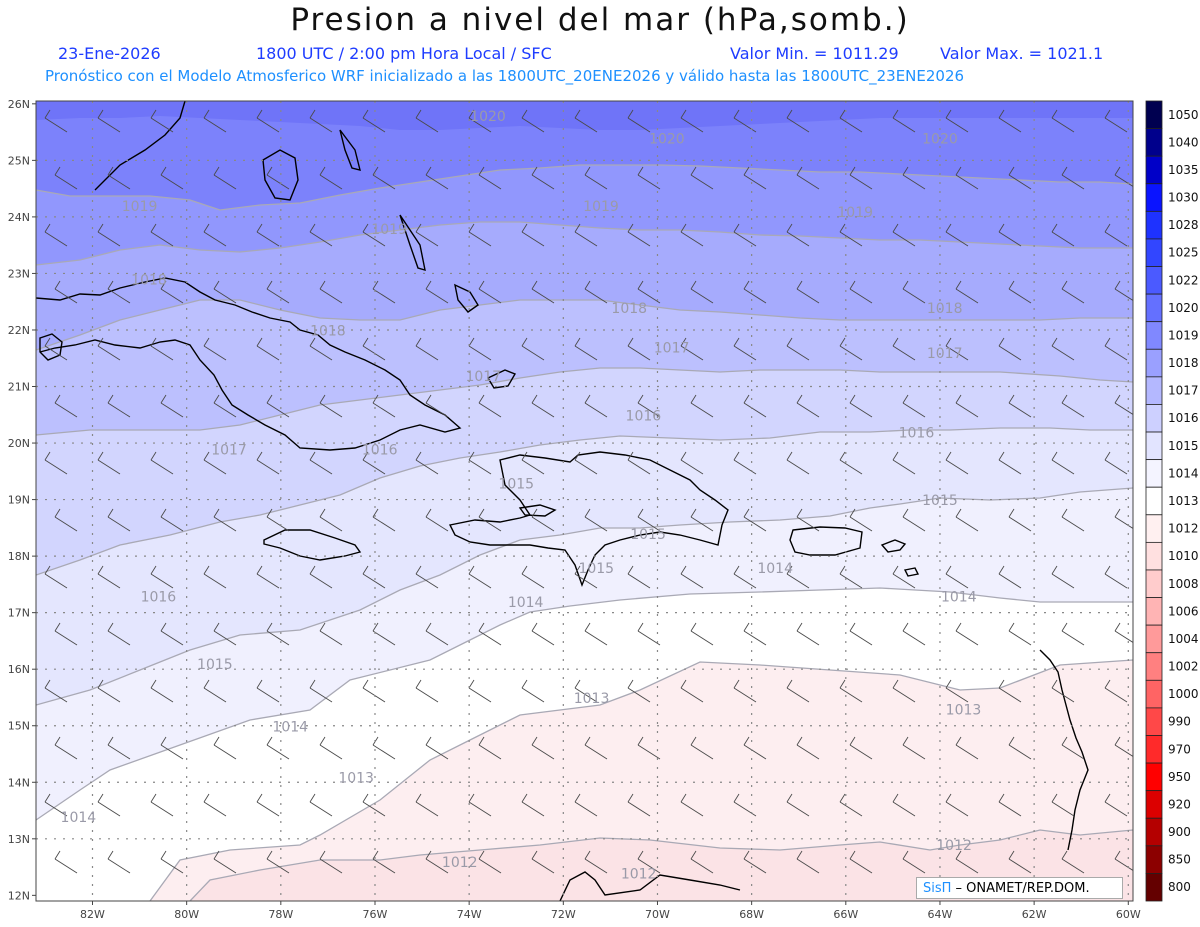 The image size is (1200, 927). Describe the element at coordinates (1019, 888) in the screenshot. I see `credit-box: SisΠ – ONAMET/REP.DOM.` at that location.